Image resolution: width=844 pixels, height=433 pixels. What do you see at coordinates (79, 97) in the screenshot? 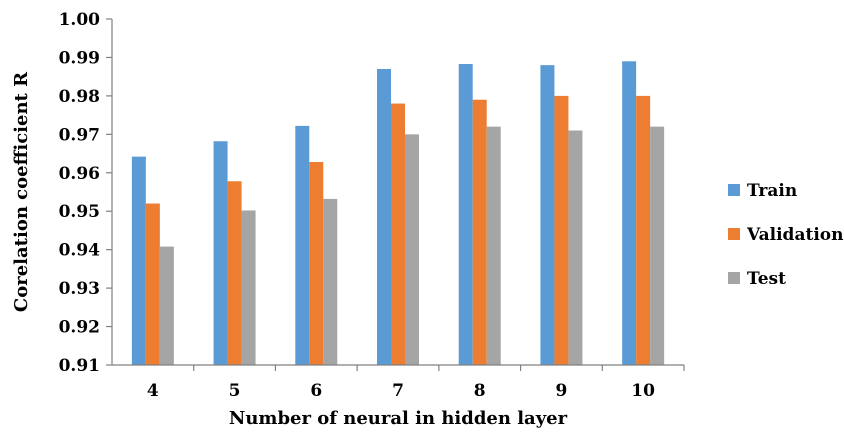
I see `y-tick-label: 0.98` at bounding box center [79, 97].